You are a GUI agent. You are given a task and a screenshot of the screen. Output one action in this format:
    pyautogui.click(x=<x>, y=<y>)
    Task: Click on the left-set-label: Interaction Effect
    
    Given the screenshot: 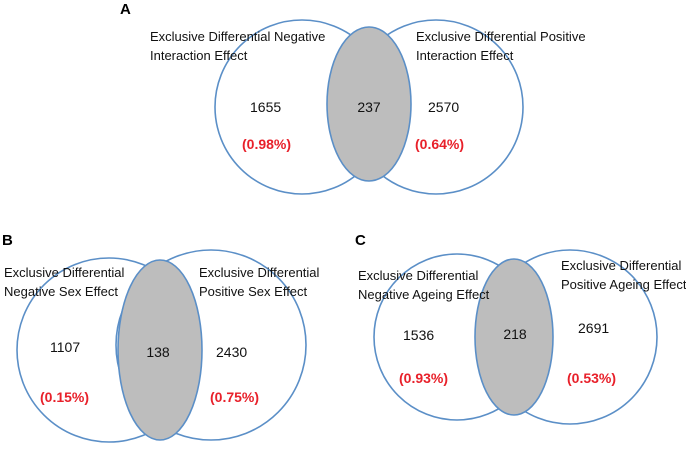 What is the action you would take?
    pyautogui.click(x=199, y=55)
    